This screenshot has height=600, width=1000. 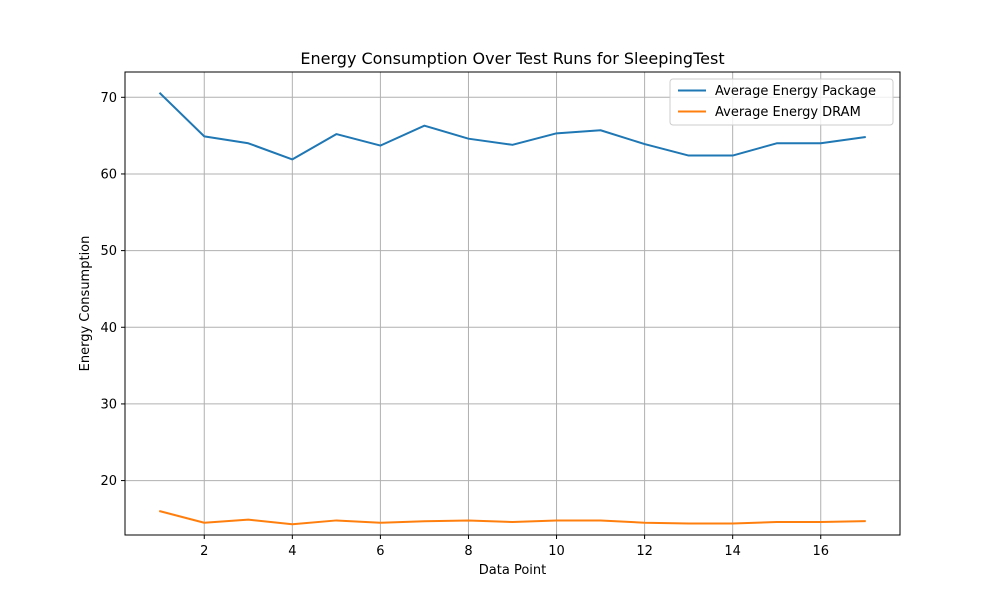 What do you see at coordinates (108, 251) in the screenshot?
I see `y-tick-label: 50` at bounding box center [108, 251].